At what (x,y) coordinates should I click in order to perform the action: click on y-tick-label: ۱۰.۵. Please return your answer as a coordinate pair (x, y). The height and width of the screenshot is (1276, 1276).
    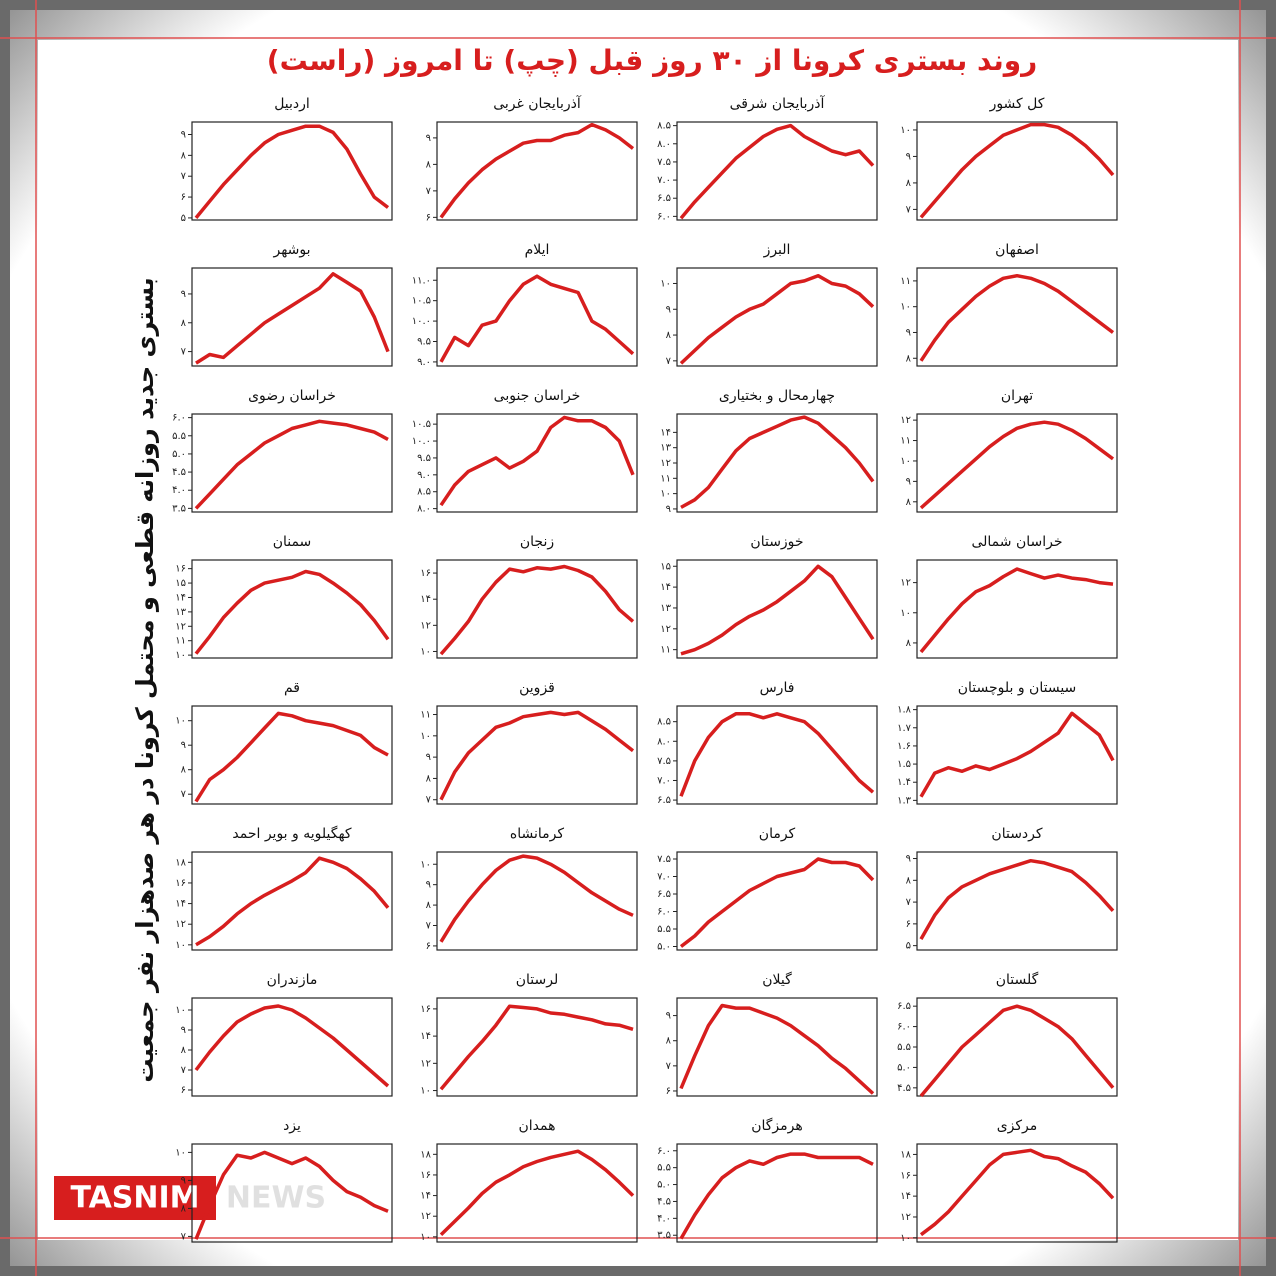
    Looking at the image, I should click on (421, 424).